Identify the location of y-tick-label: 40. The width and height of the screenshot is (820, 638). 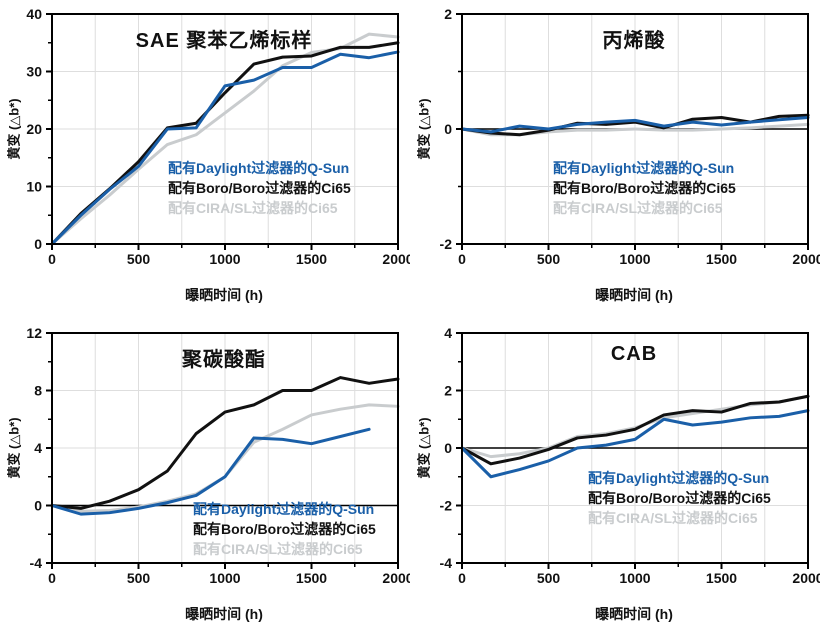
(34, 14).